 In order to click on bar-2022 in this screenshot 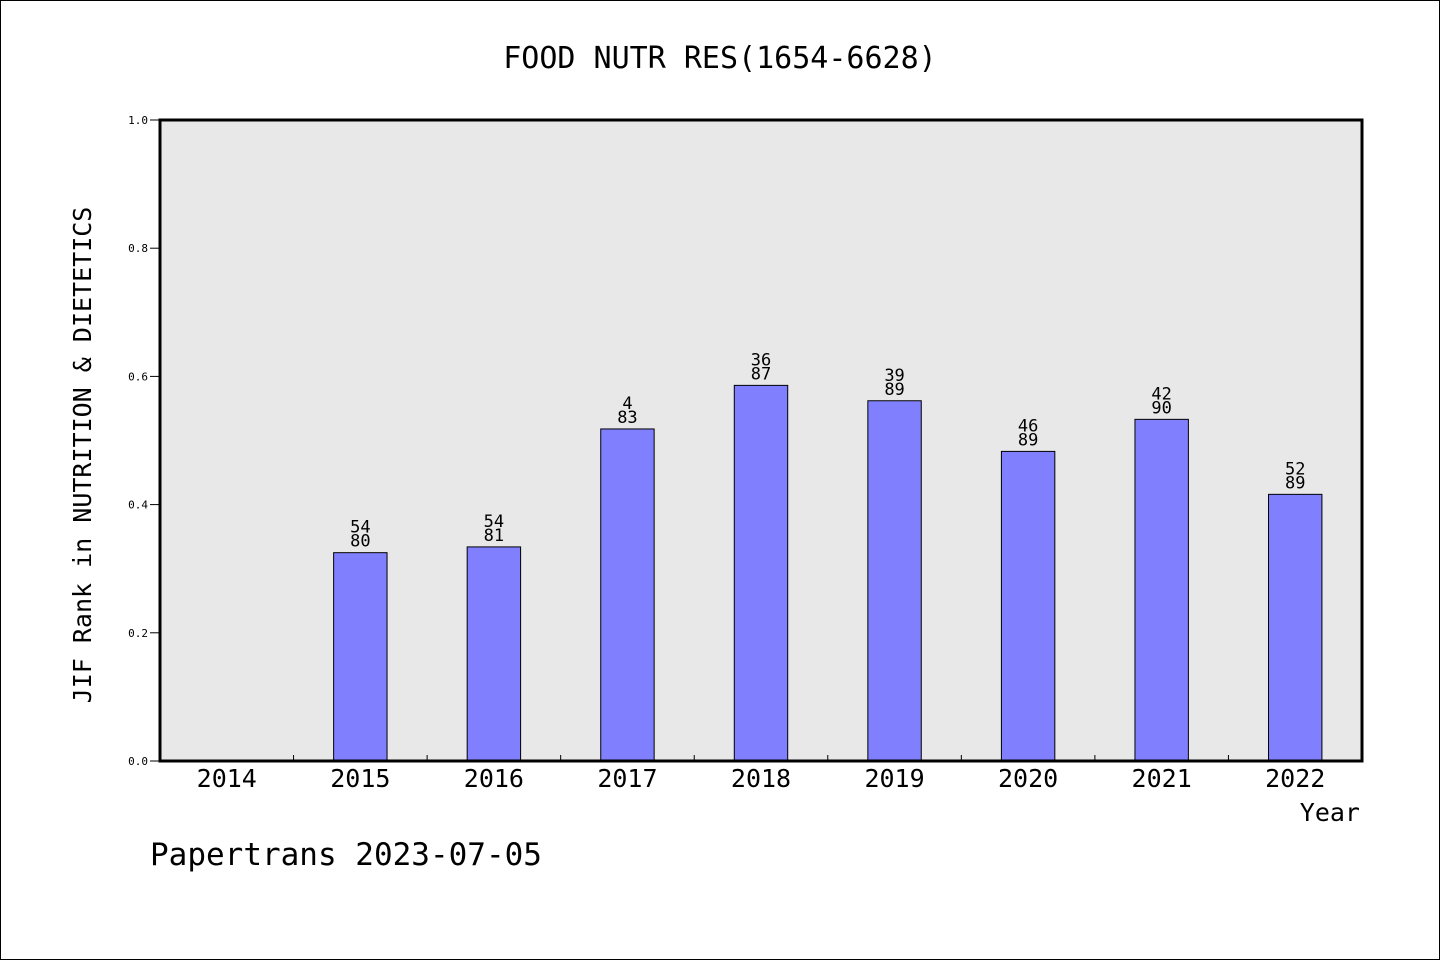, I will do `click(1295, 627)`.